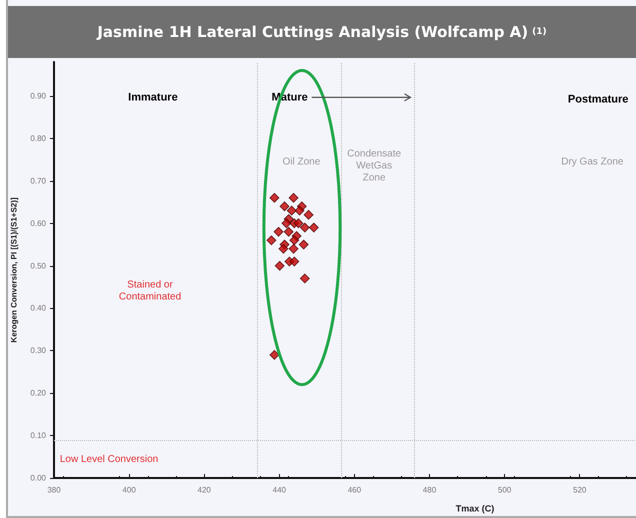  Describe the element at coordinates (109, 459) in the screenshot. I see `annotation: Low Level Conversion` at that location.